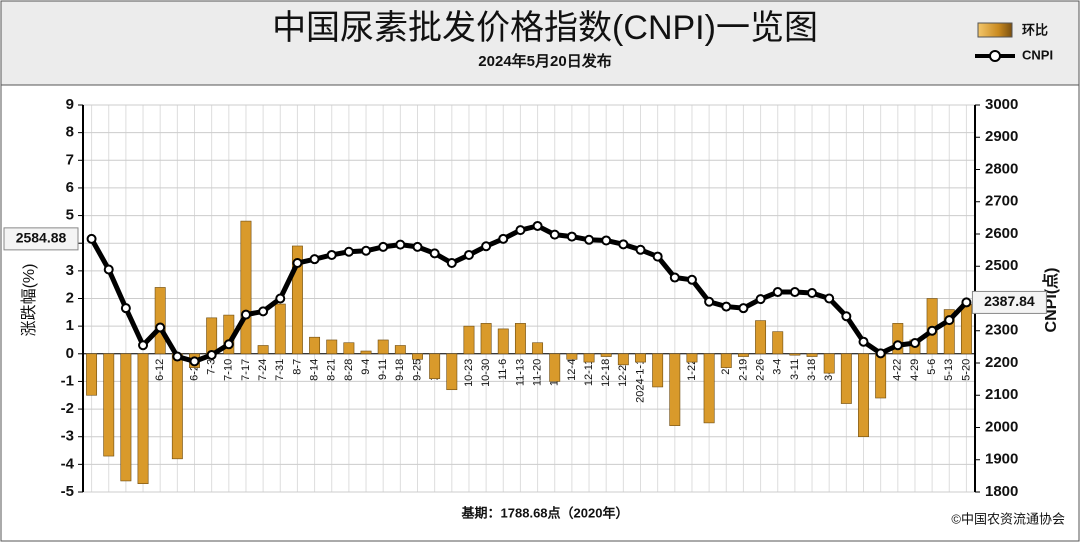 This screenshot has height=542, width=1080. Describe the element at coordinates (932, 367) in the screenshot. I see `x-tick-label: 5-6` at that location.